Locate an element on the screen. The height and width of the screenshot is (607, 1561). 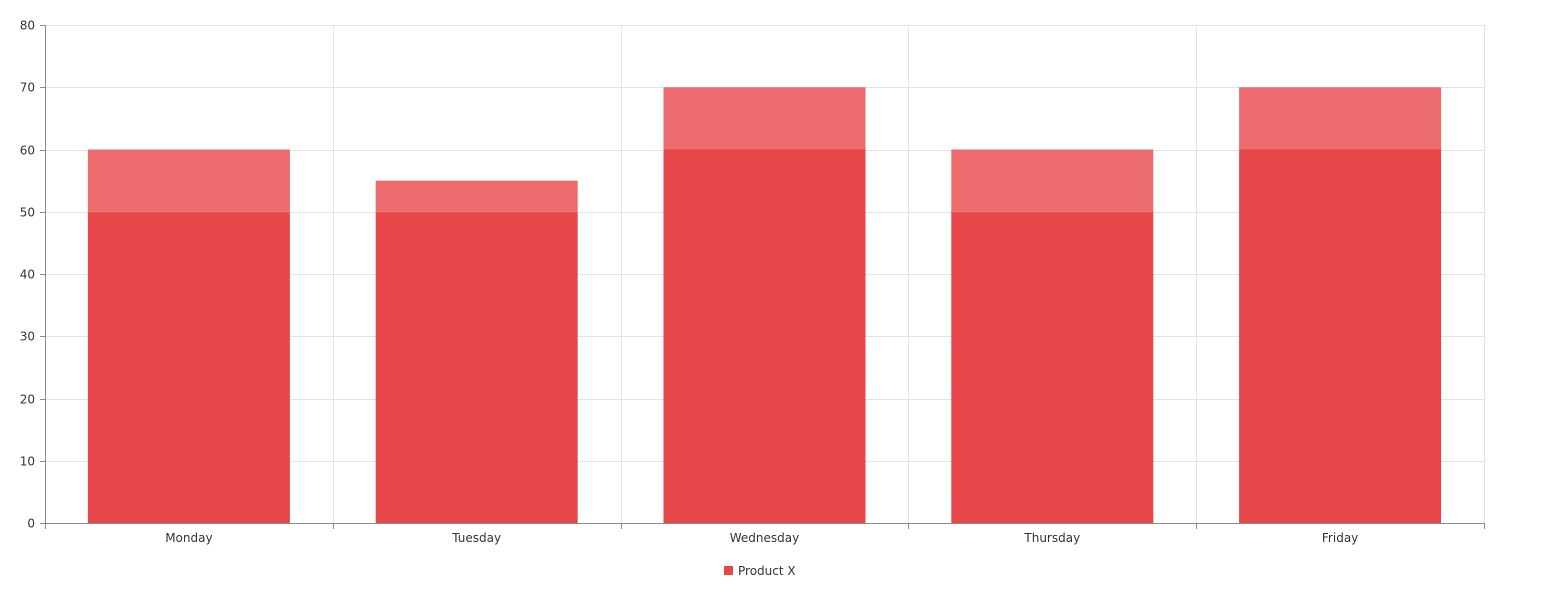
legend-label: Product X is located at coordinates (767, 571).